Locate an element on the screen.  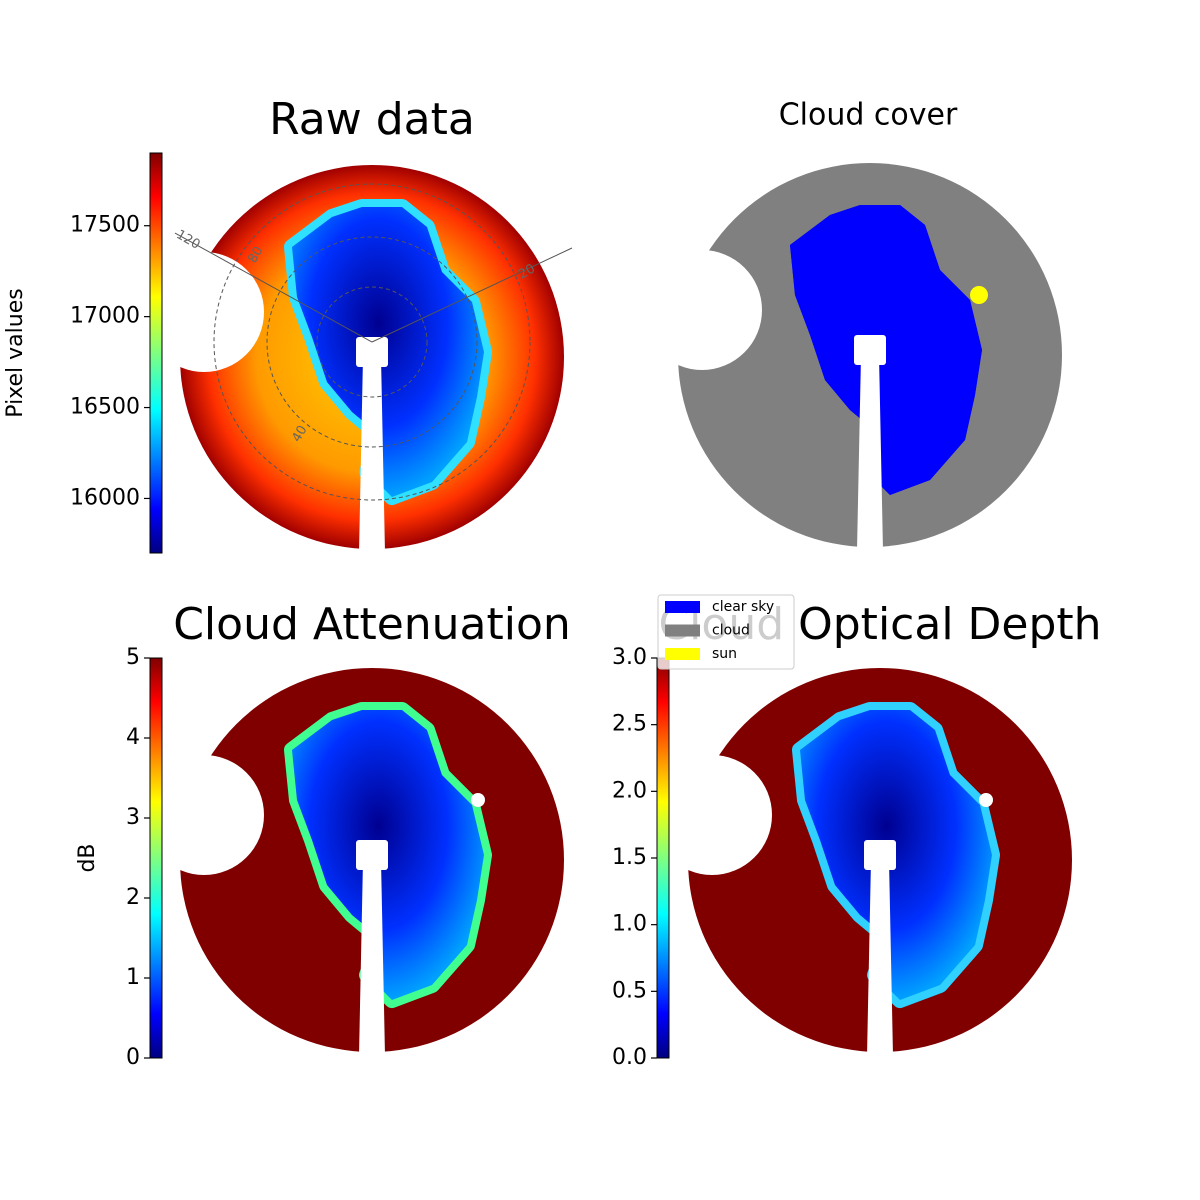
legend: clear sky cloud sun is located at coordinates (726, 632).